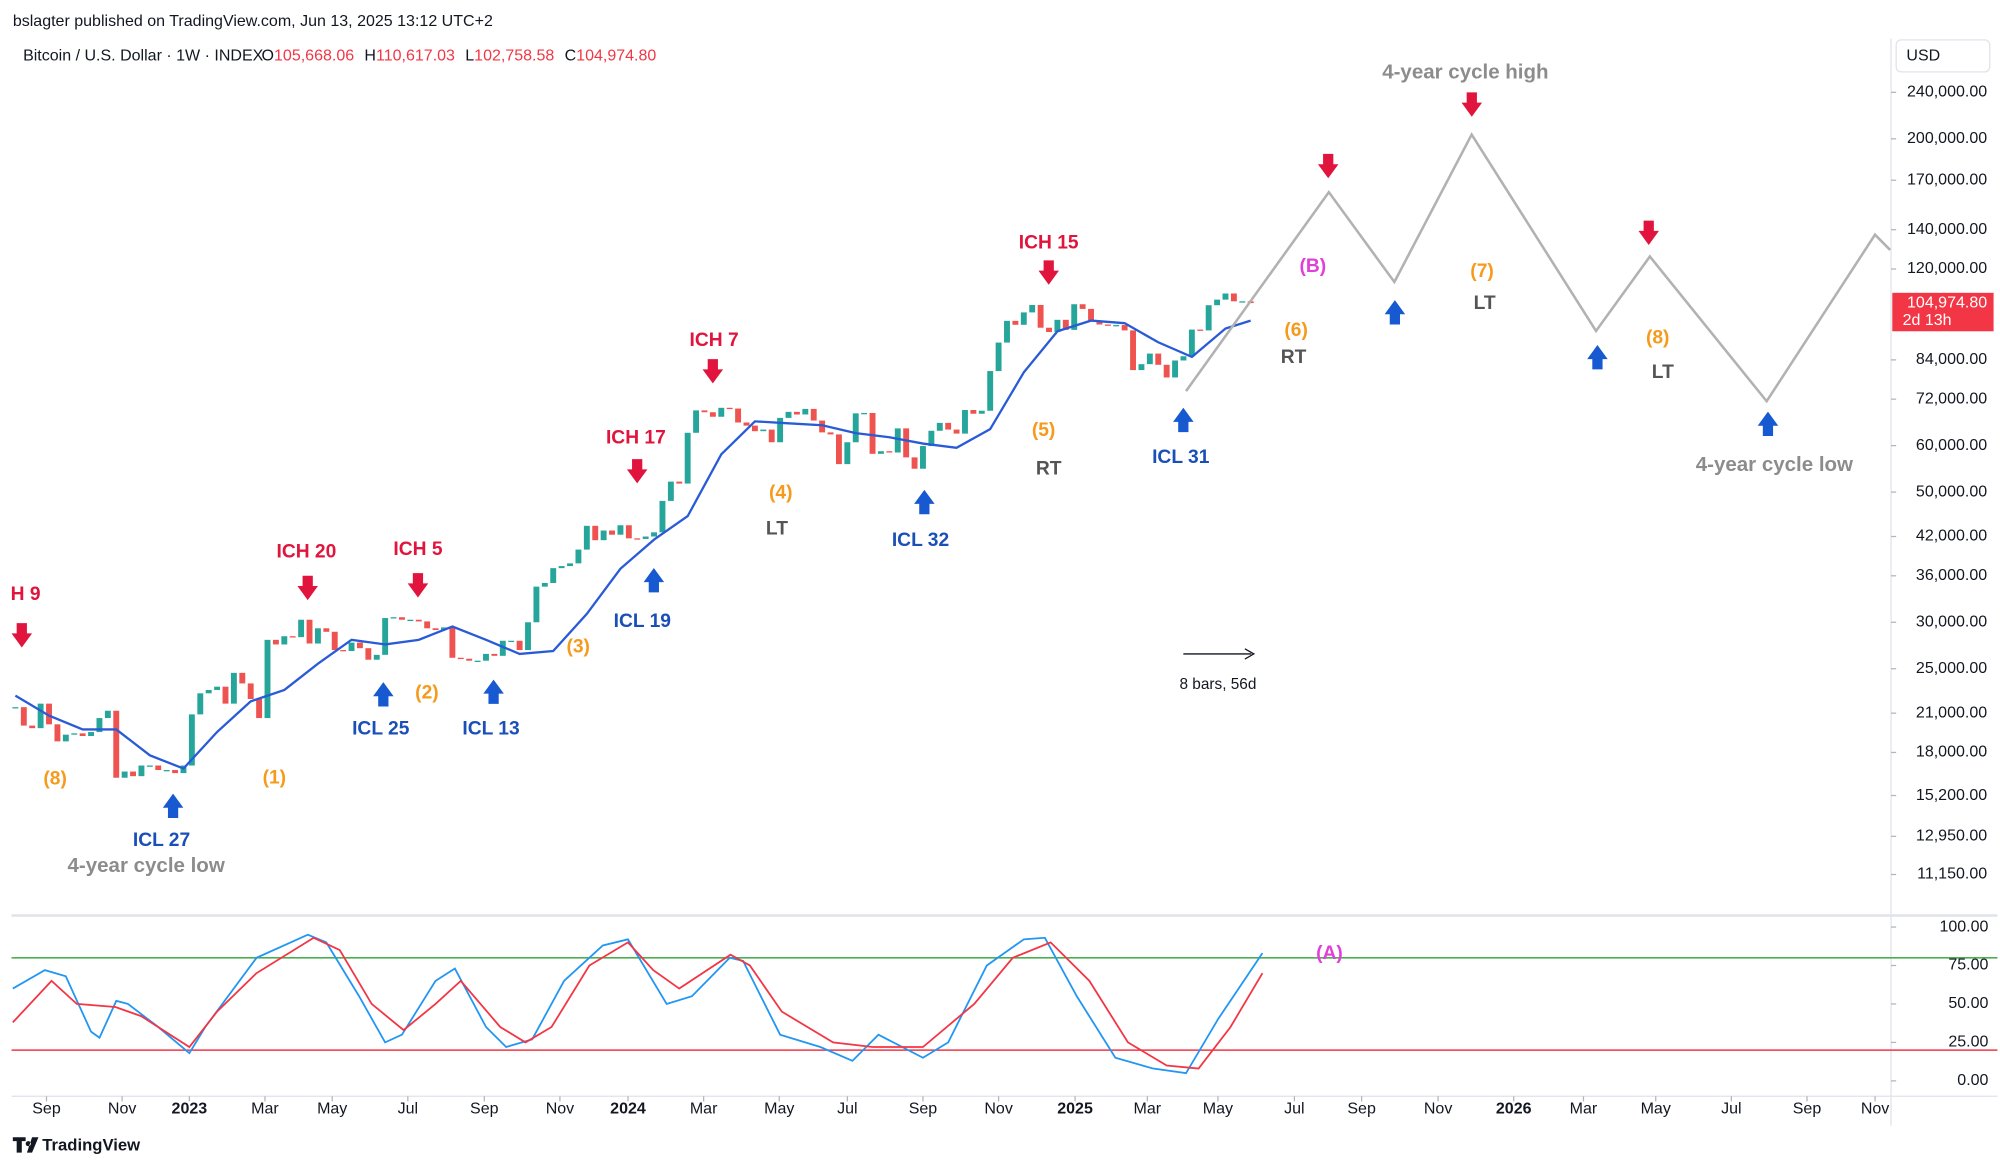  What do you see at coordinates (161, 840) in the screenshot?
I see `annotation: ICL 27` at bounding box center [161, 840].